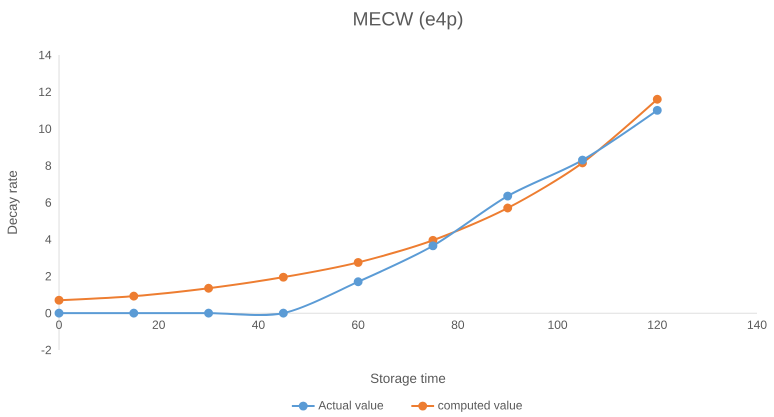 This screenshot has height=417, width=774. Describe the element at coordinates (351, 405) in the screenshot. I see `legend-label: Actual value` at that location.